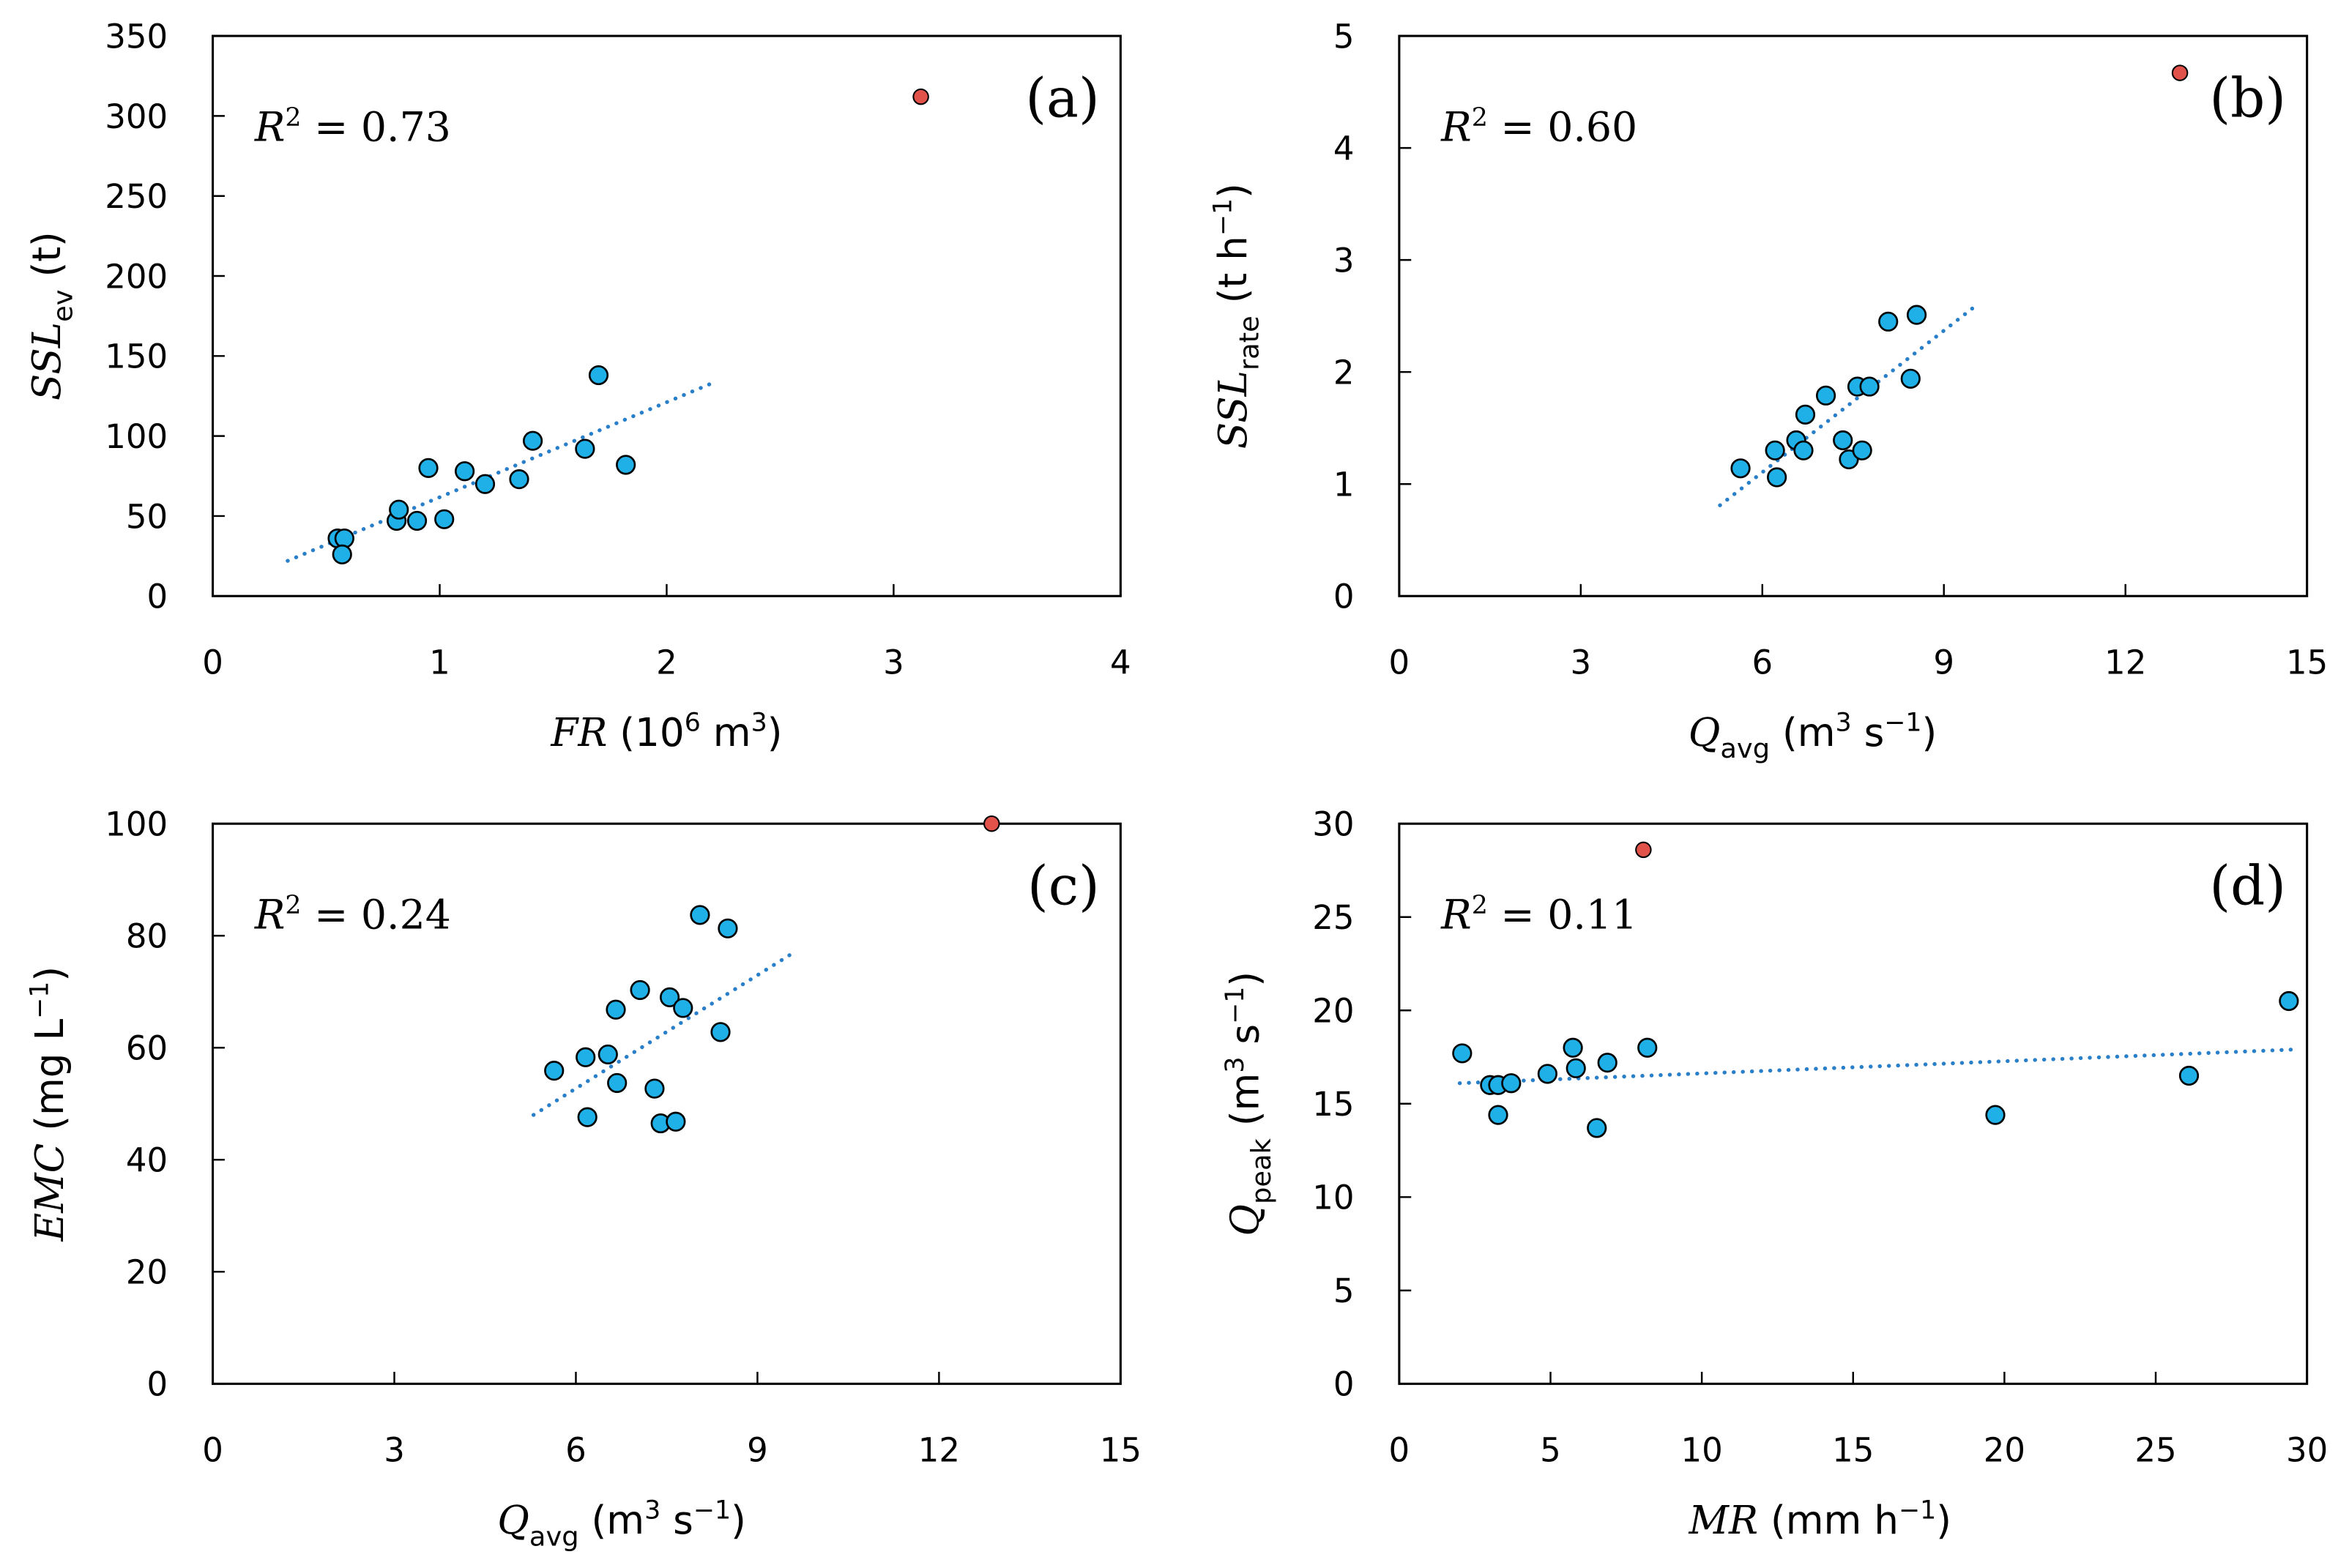 This screenshot has height=1568, width=2349. Describe the element at coordinates (1333, 917) in the screenshot. I see `y-tick-label: 25` at that location.